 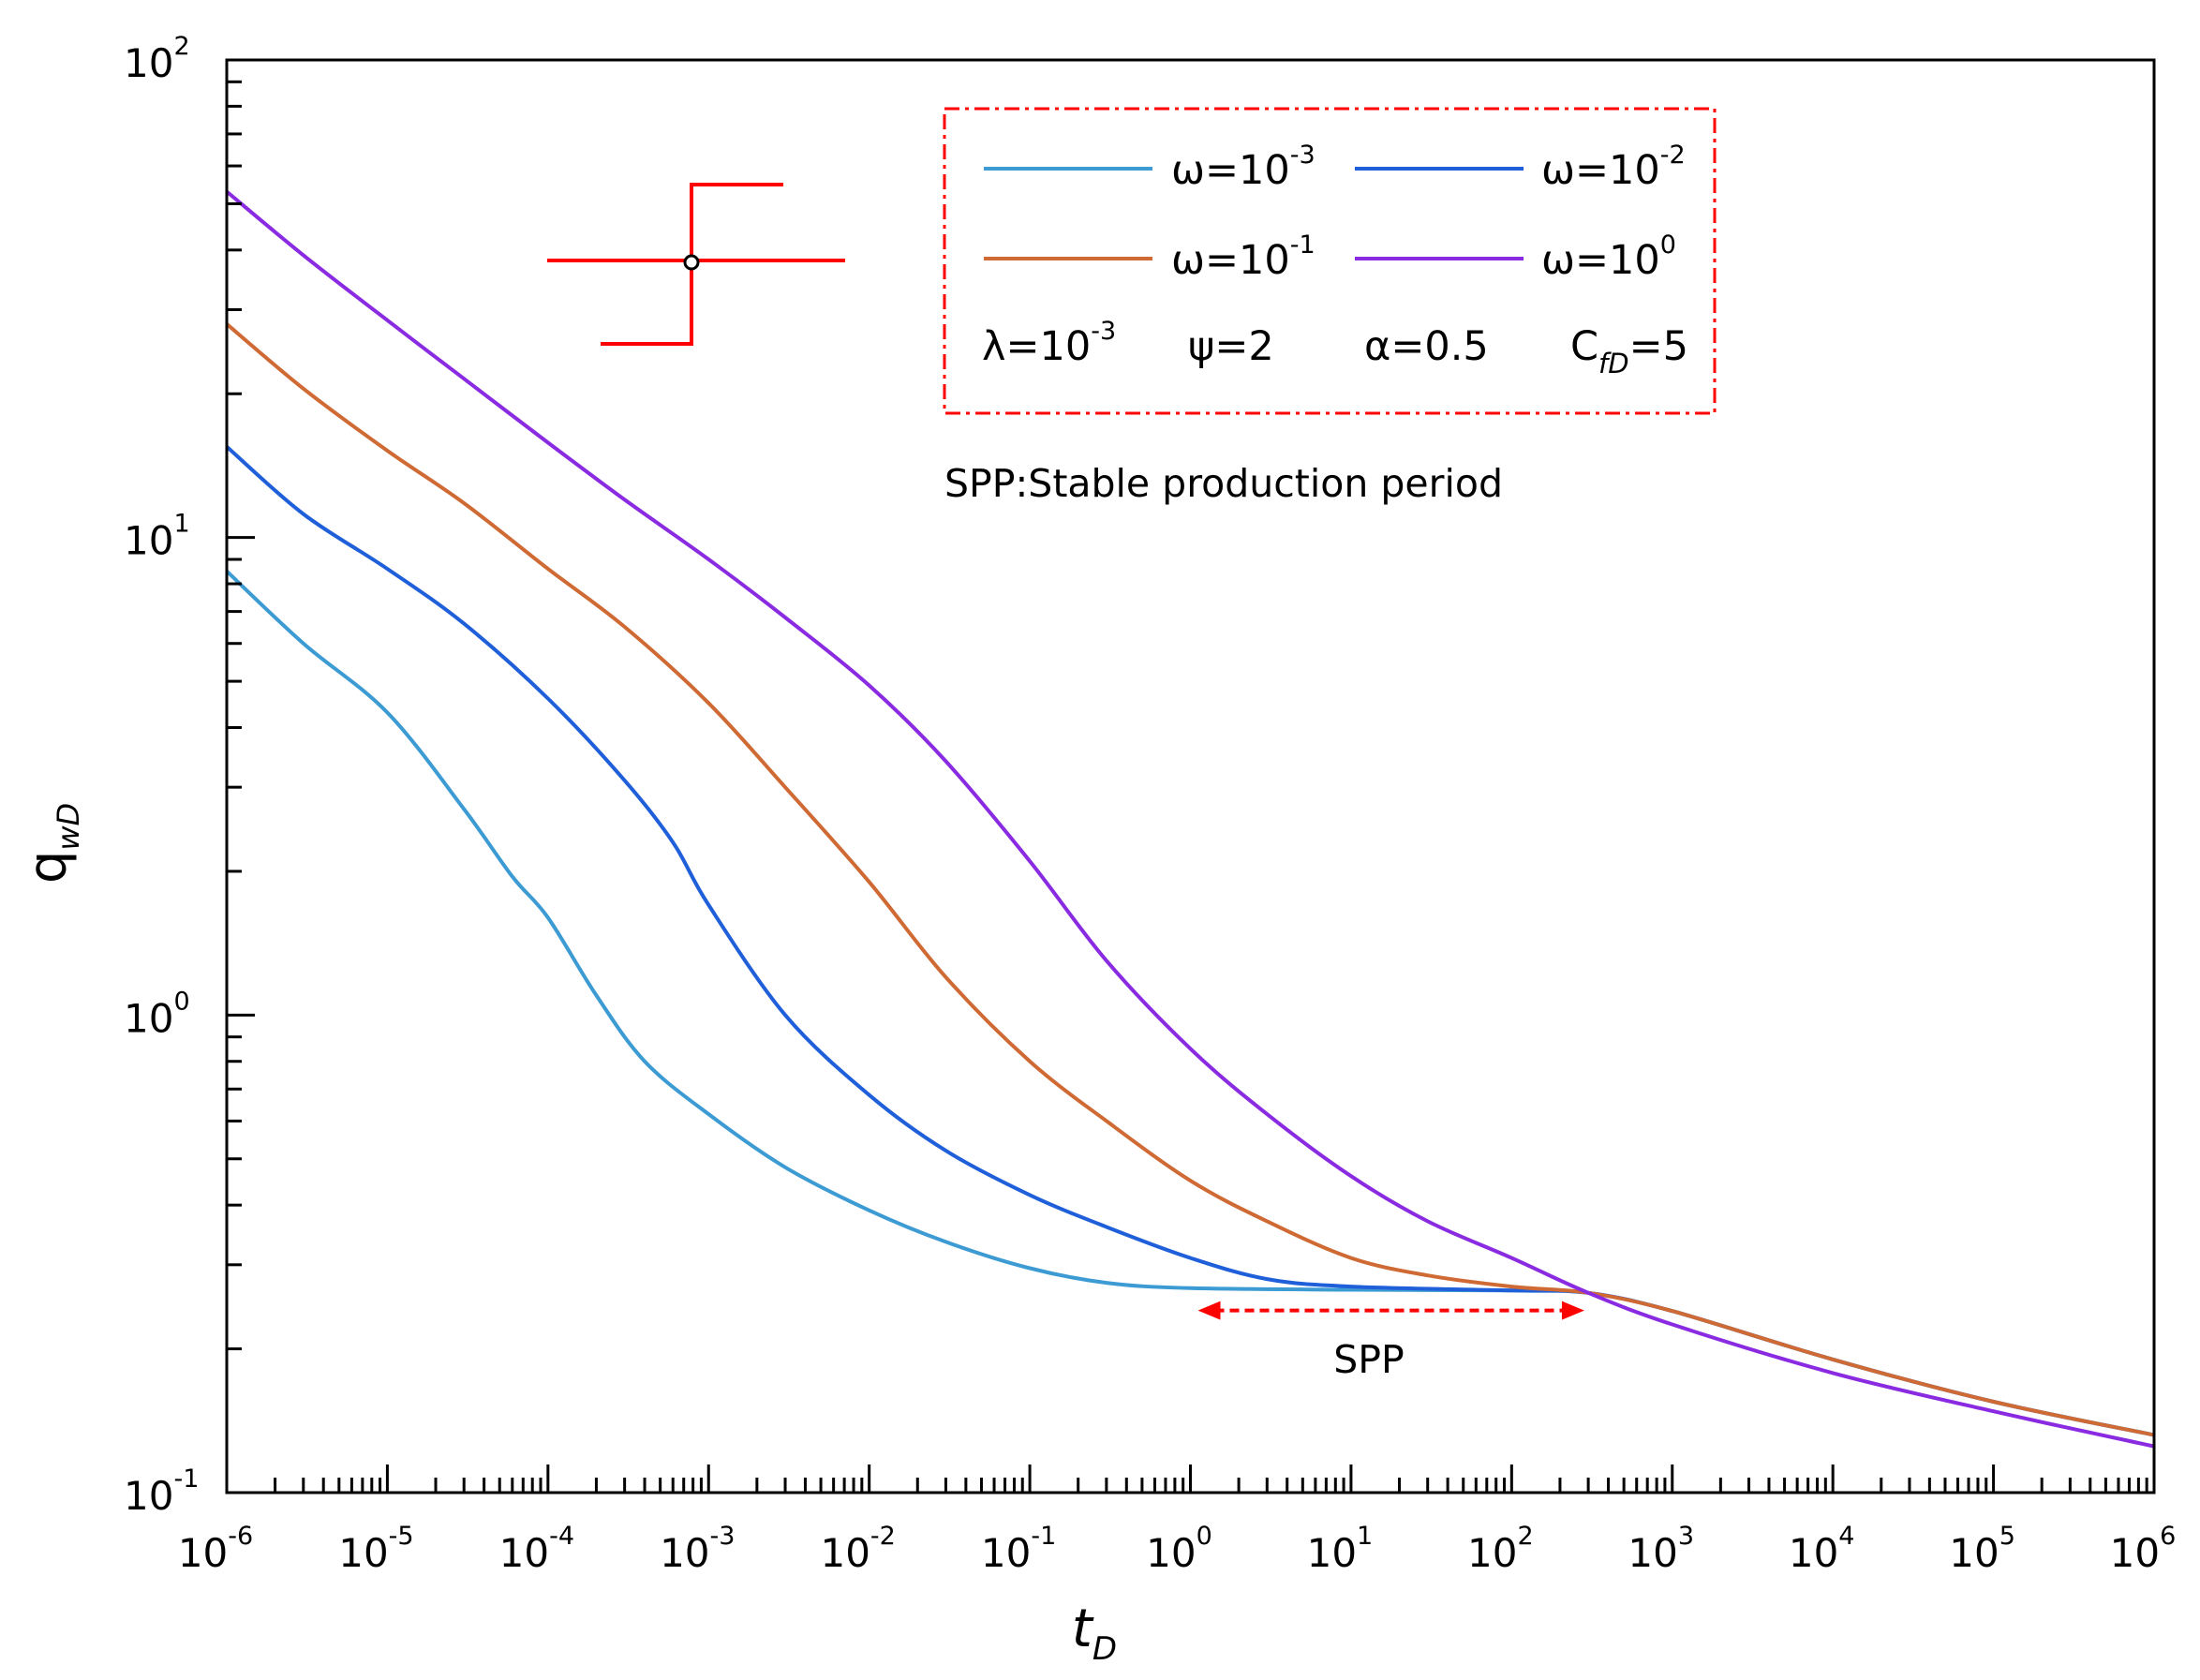 What do you see at coordinates (161, 1491) in the screenshot?
I see `y-tick-label: 10⁻¹` at bounding box center [161, 1491].